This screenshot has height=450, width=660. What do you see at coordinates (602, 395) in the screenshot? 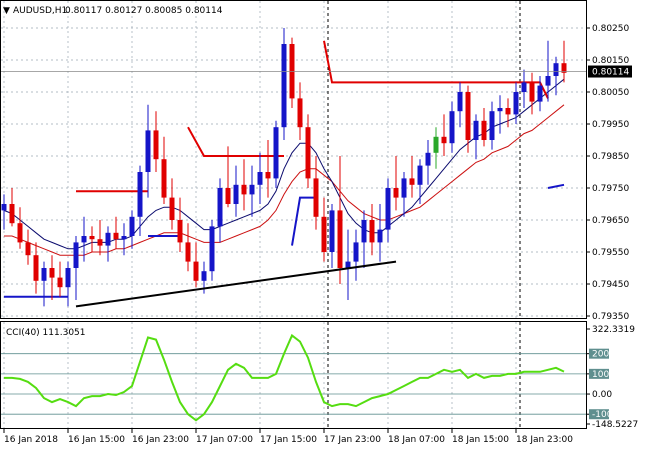
I see `cci-tick-label: 0.00` at bounding box center [602, 395].